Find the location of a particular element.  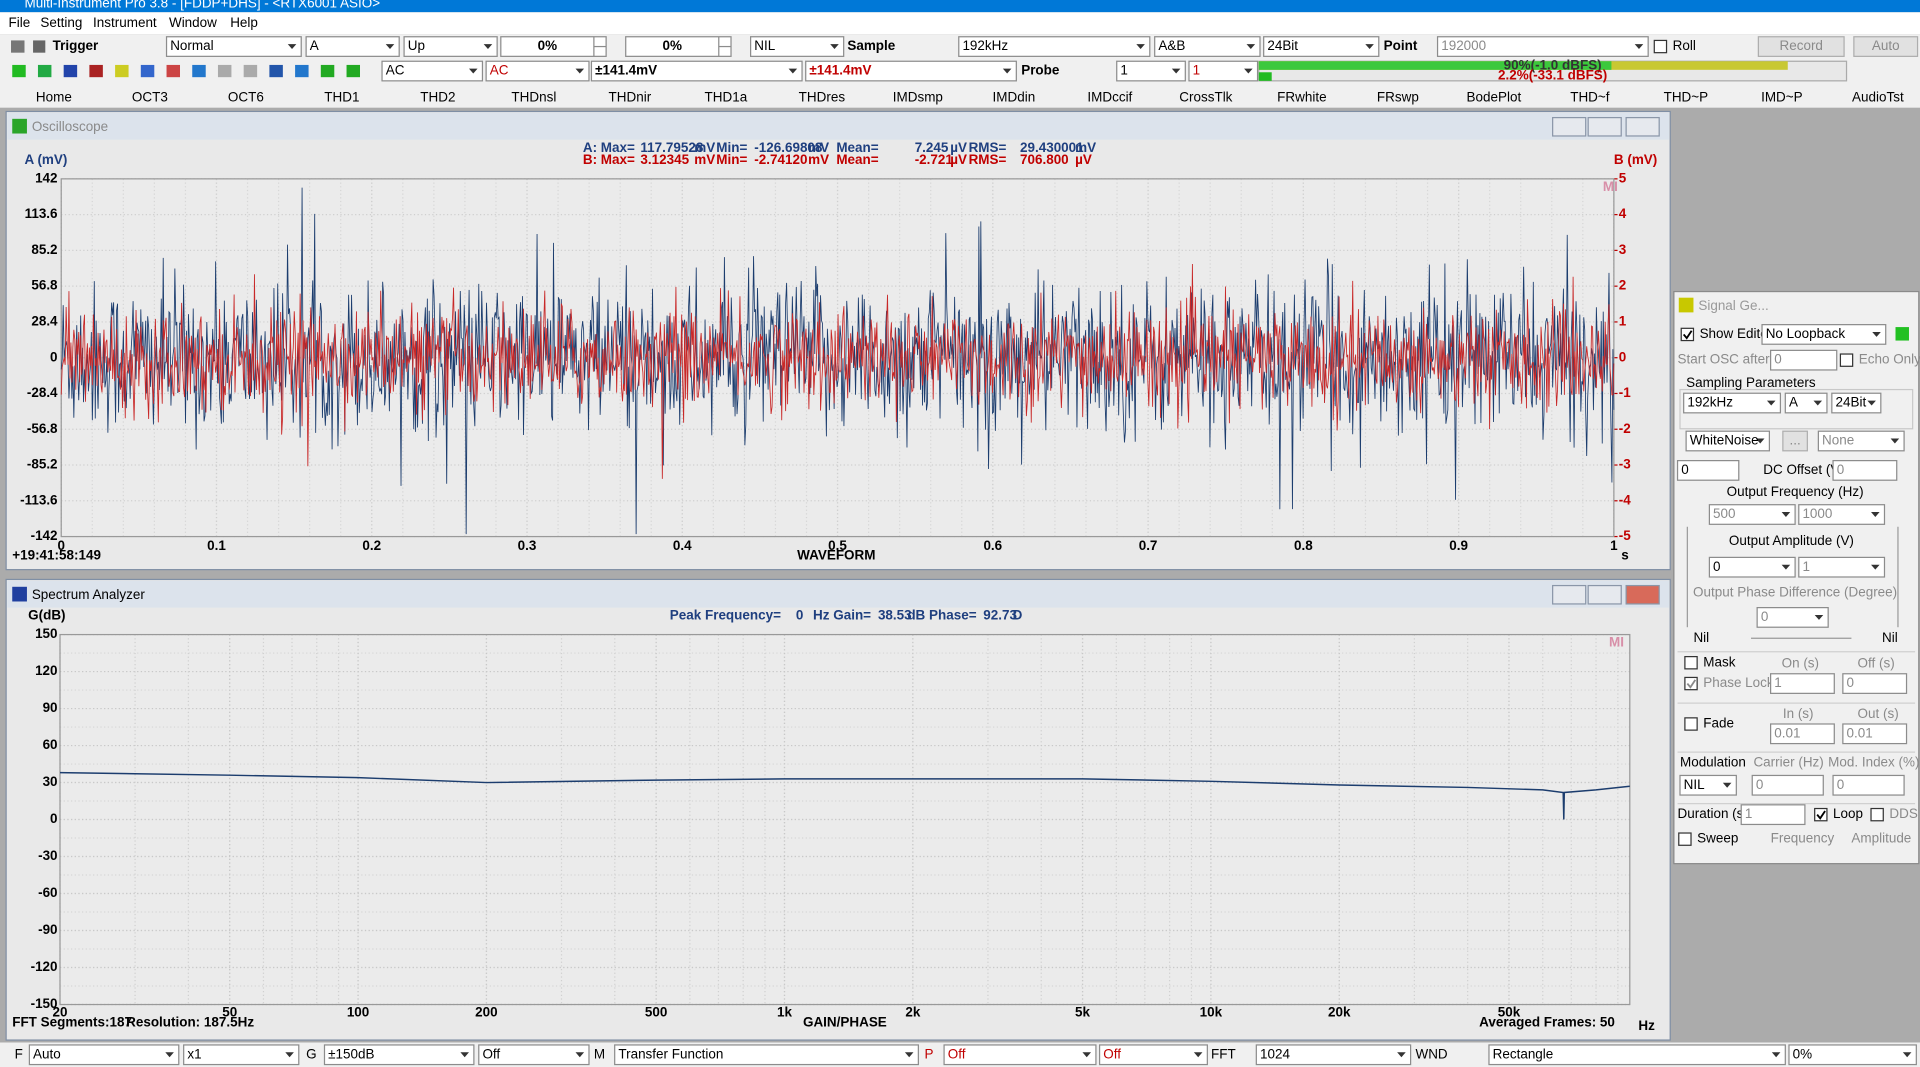

checkbox-label: Roll is located at coordinates (1684, 45).